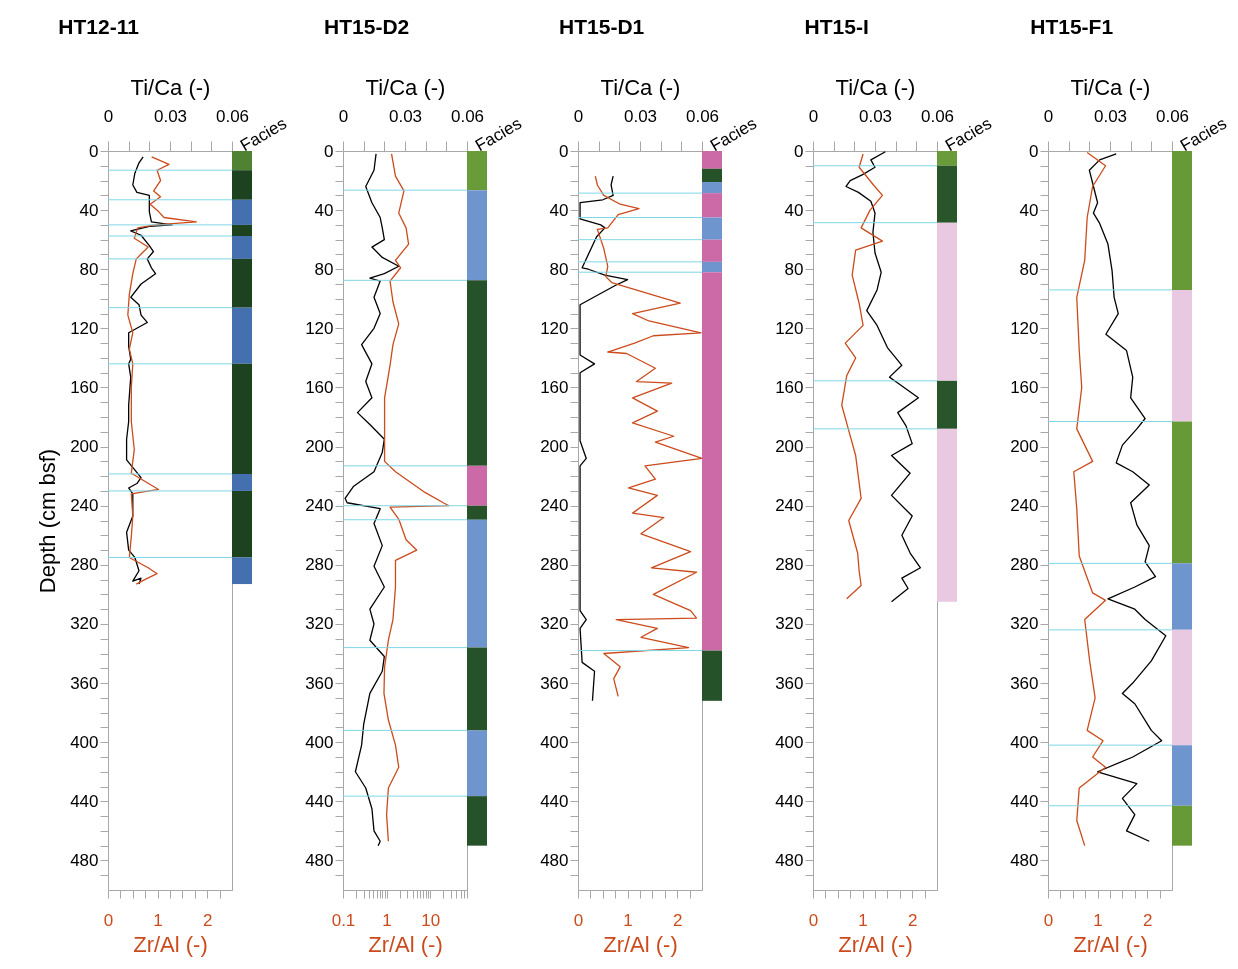 Image resolution: width=1238 pixels, height=969 pixels. Describe the element at coordinates (1072, 26) in the screenshot. I see `chart-title: HT15-F1` at that location.